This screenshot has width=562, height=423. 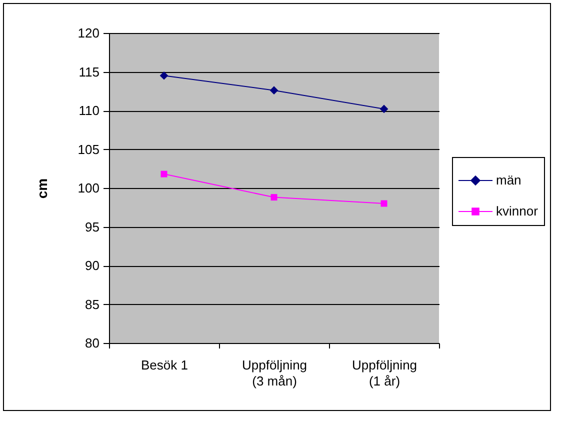 I want to click on legend-label: kvinnor, so click(x=517, y=211).